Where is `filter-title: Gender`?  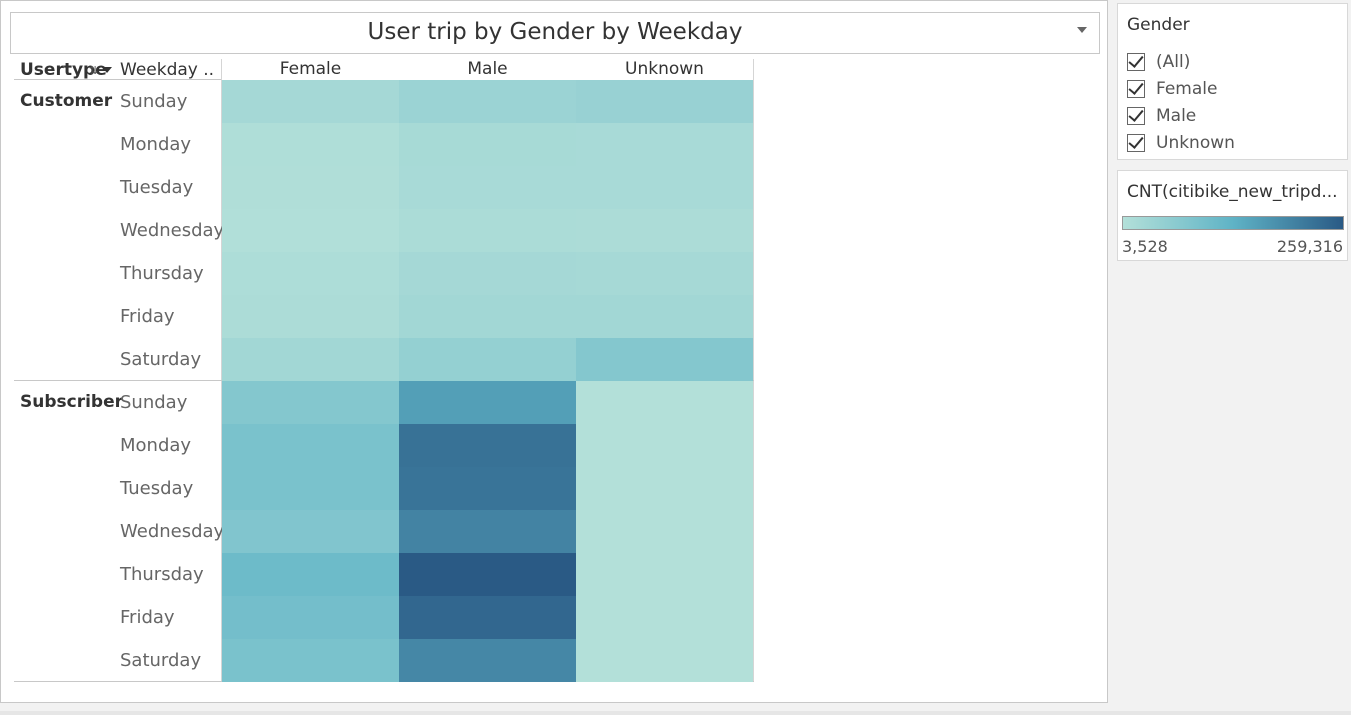 filter-title: Gender is located at coordinates (1158, 25).